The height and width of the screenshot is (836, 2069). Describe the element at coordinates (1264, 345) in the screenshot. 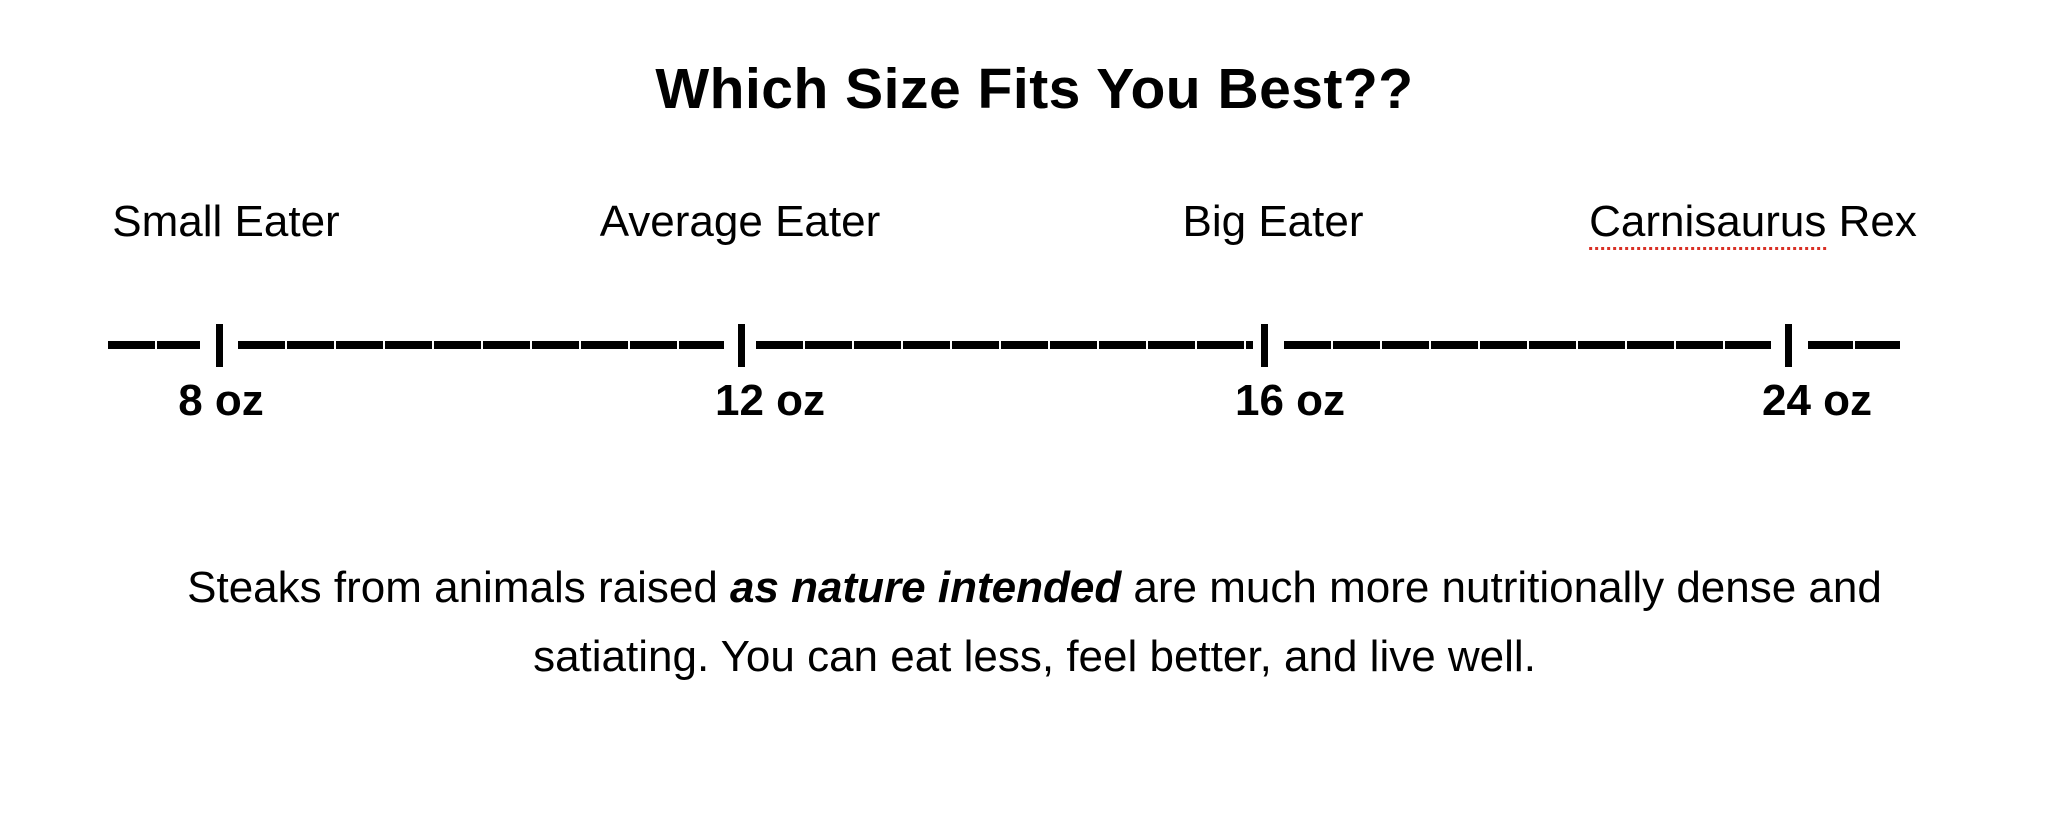

I see `ruler-tick-16oz` at that location.